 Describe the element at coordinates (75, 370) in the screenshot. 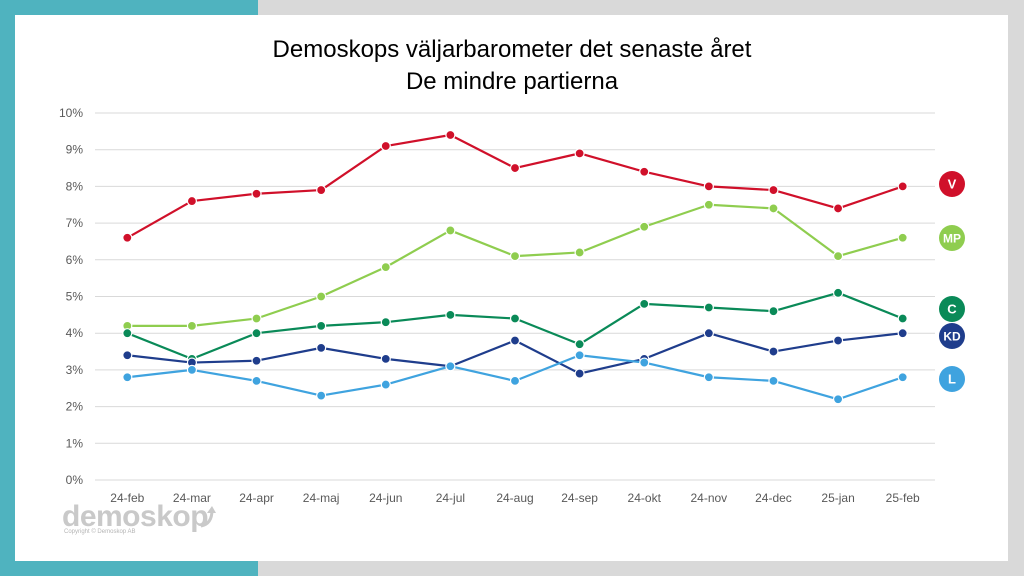

I see `y-tick-label: 3%` at that location.